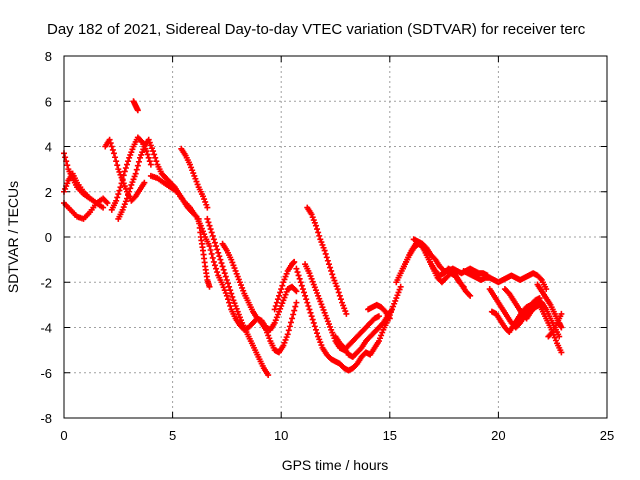  I want to click on y-axis-label: SDTVAR / TECUs, so click(13, 237).